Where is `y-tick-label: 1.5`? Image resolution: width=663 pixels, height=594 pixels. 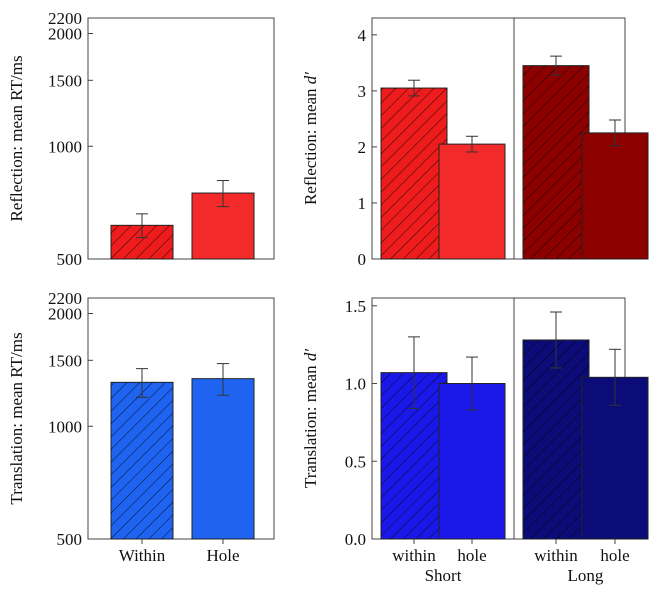 y-tick-label: 1.5 is located at coordinates (355, 306).